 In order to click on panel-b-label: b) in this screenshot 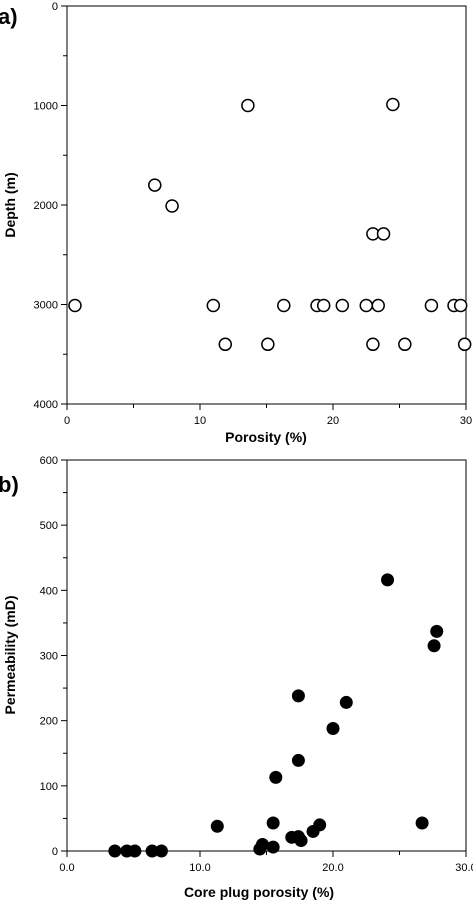, I will do `click(9, 484)`.